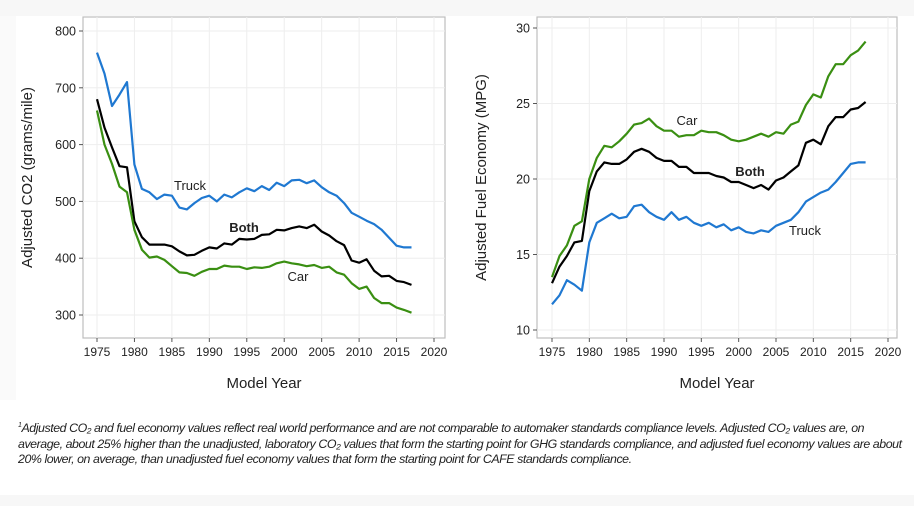  What do you see at coordinates (523, 180) in the screenshot?
I see `y-tick-label: 20` at bounding box center [523, 180].